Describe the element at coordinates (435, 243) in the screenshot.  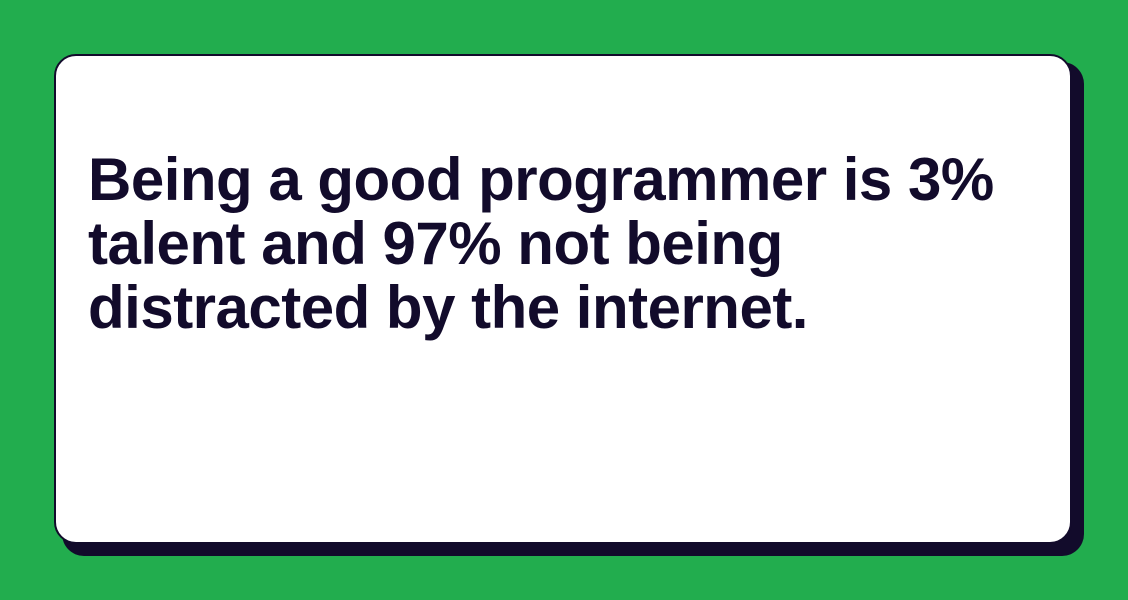
I see `quote-line-2: talent and 97% not being` at that location.